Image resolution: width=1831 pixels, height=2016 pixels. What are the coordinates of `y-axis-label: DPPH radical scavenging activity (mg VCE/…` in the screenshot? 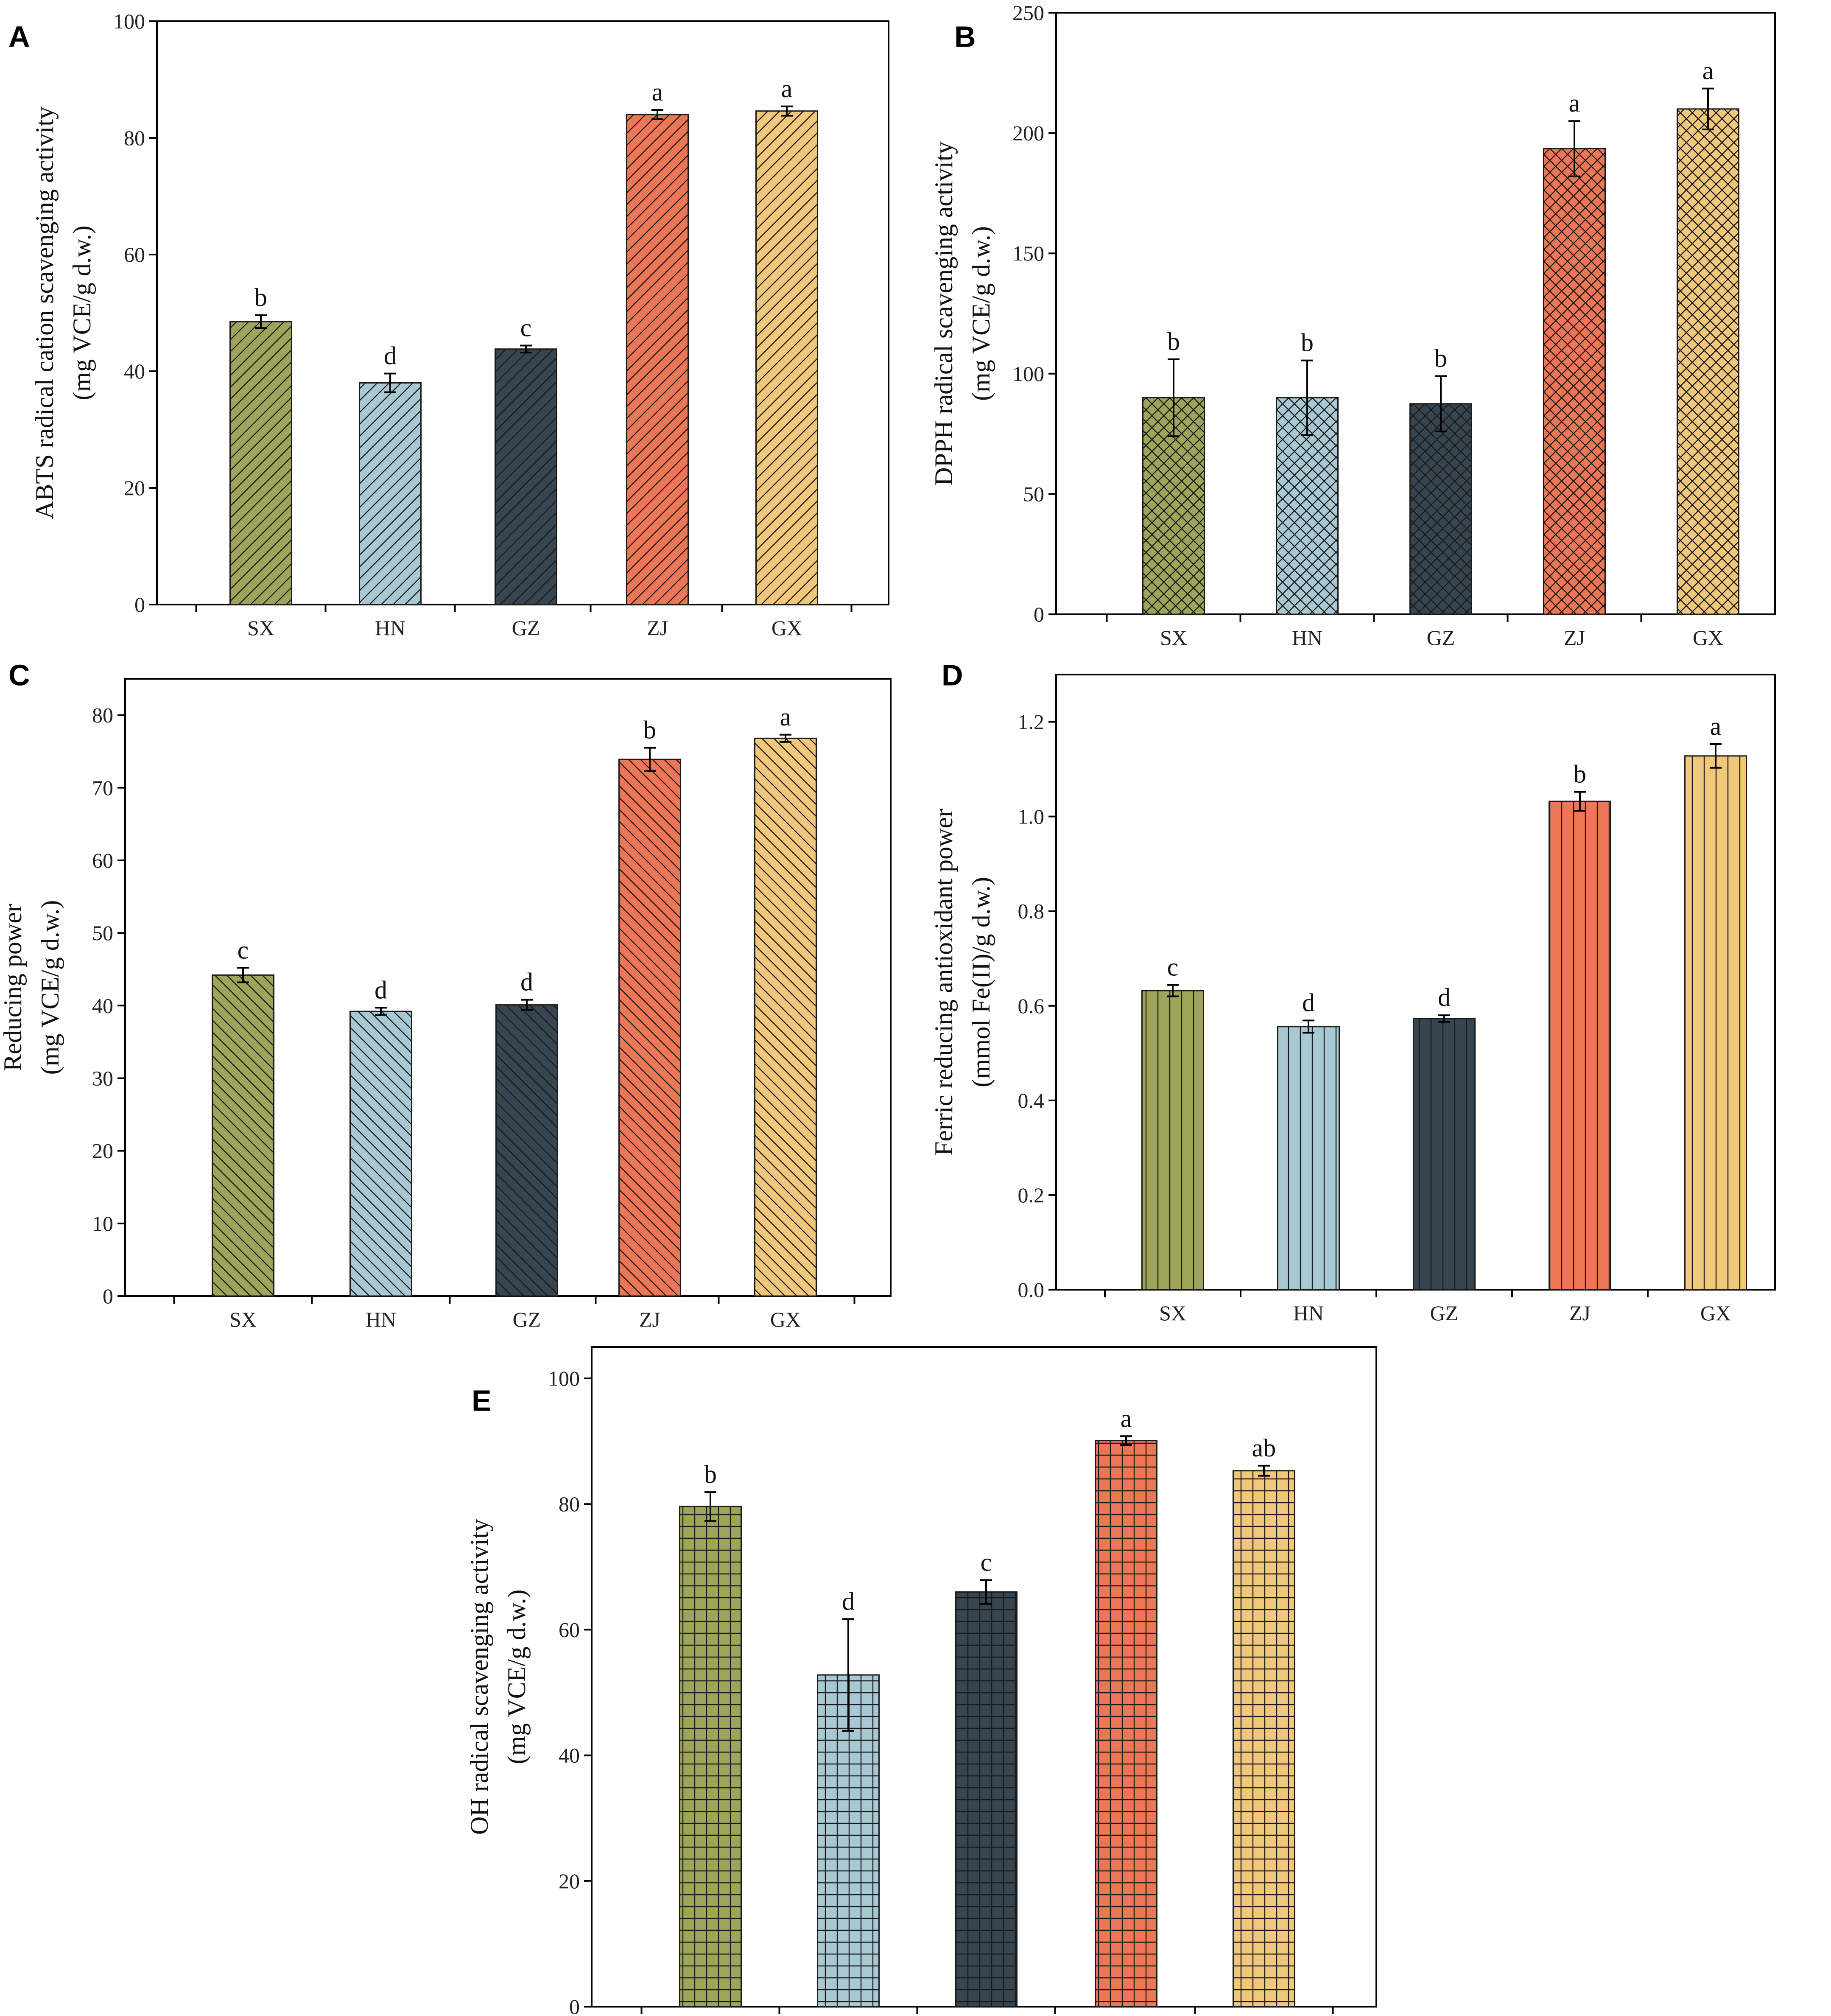 It's located at (963, 313).